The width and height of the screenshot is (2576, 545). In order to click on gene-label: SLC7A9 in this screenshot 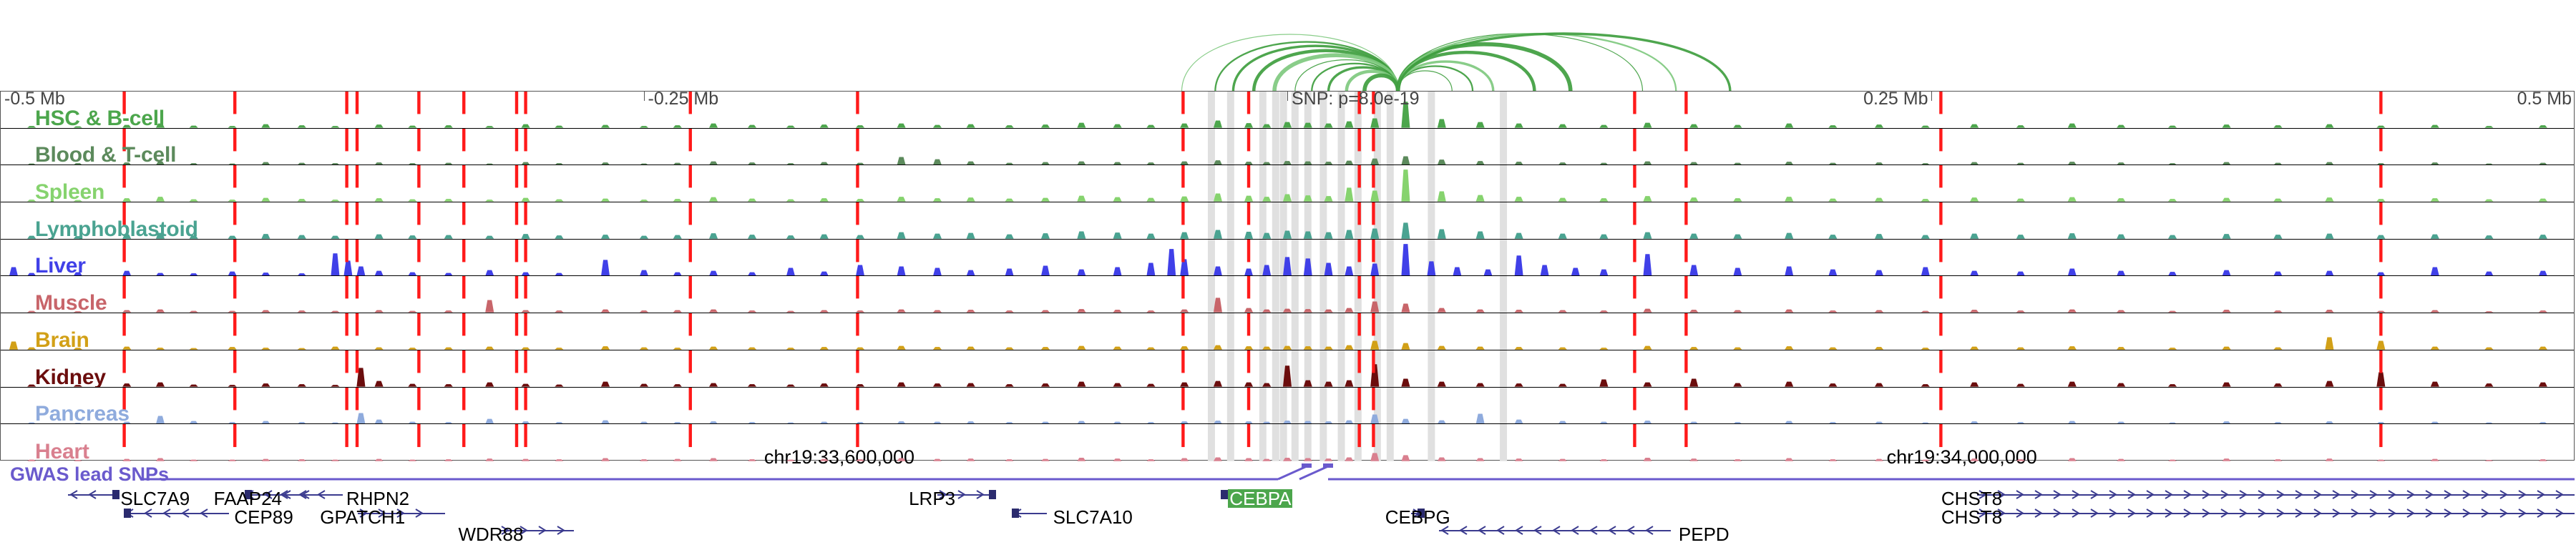, I will do `click(155, 498)`.